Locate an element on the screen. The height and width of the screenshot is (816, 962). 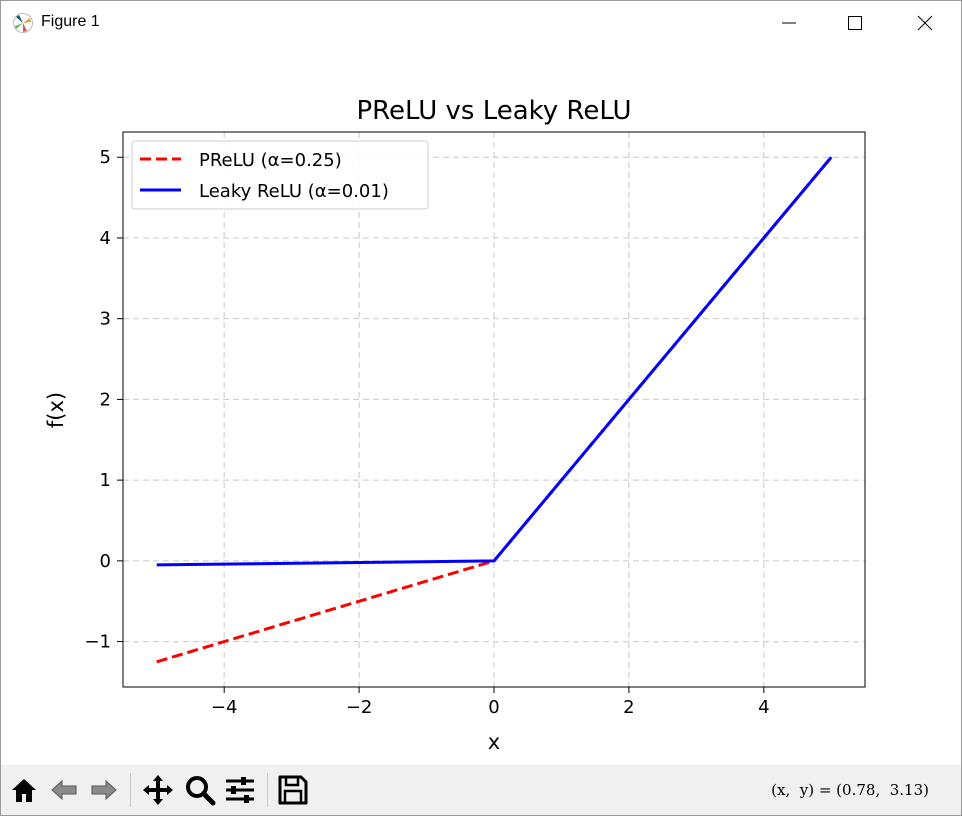
home-icon is located at coordinates (24, 790).